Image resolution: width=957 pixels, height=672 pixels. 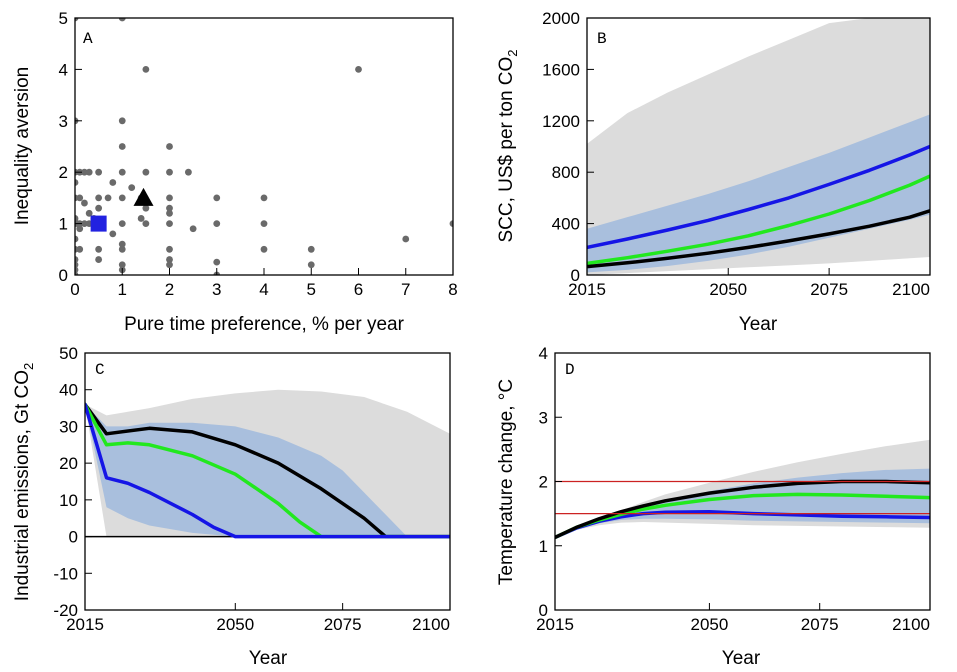 I want to click on plot-content-c, so click(x=267, y=464).